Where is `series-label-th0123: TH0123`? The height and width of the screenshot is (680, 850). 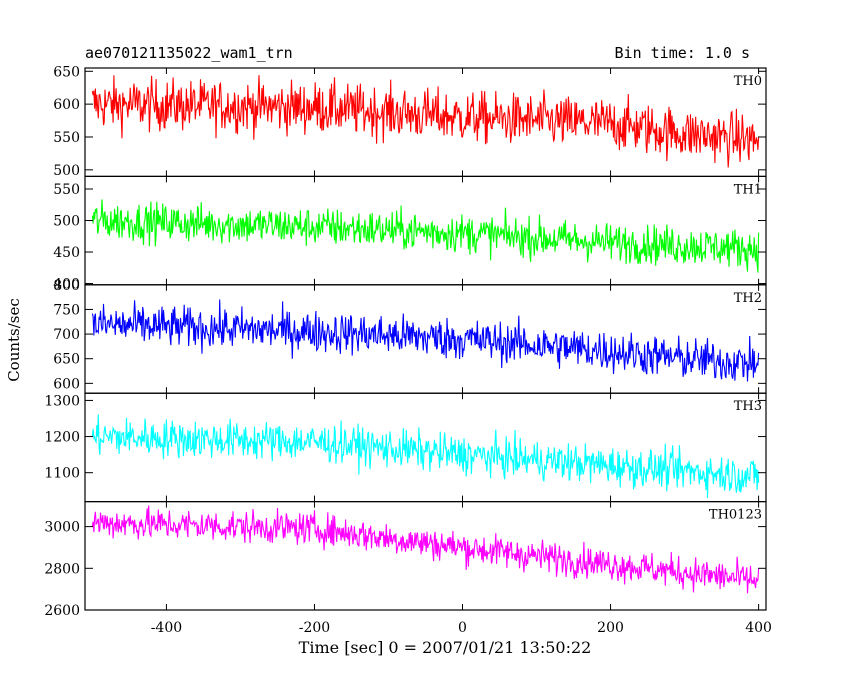
series-label-th0123: TH0123 is located at coordinates (735, 515).